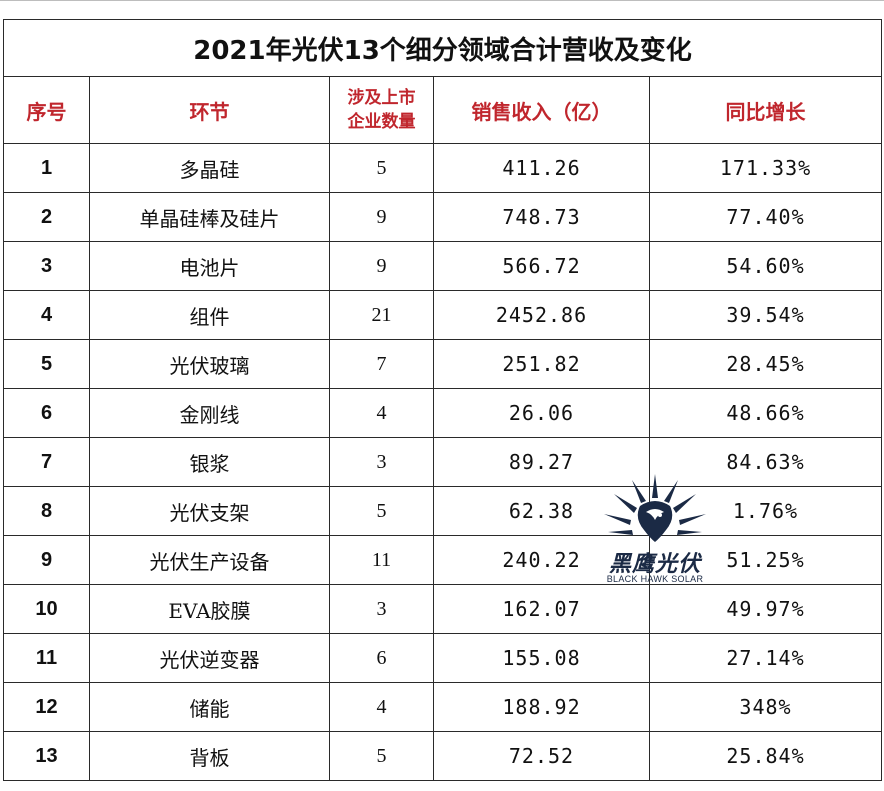 The width and height of the screenshot is (884, 791). Describe the element at coordinates (541, 560) in the screenshot. I see `row-revenue: 240.22` at that location.